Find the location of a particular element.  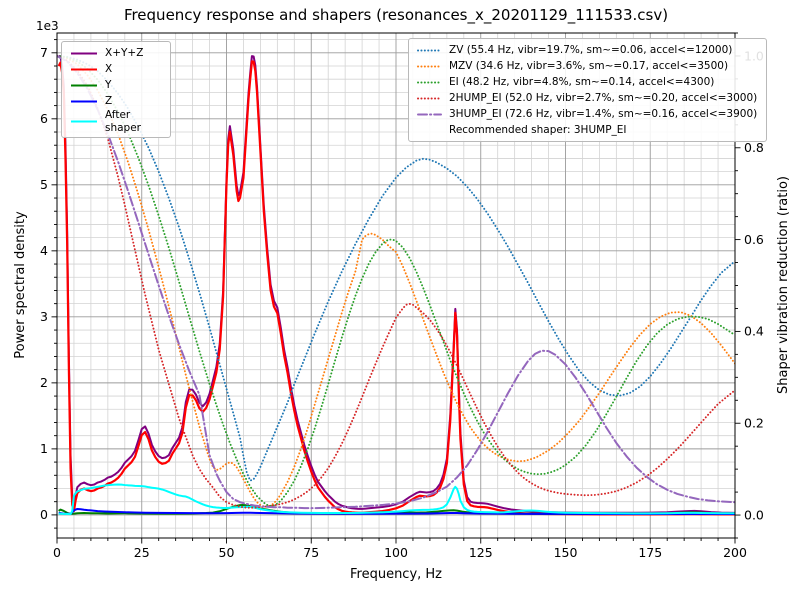

series-after-shaper-line is located at coordinates (396, 499).